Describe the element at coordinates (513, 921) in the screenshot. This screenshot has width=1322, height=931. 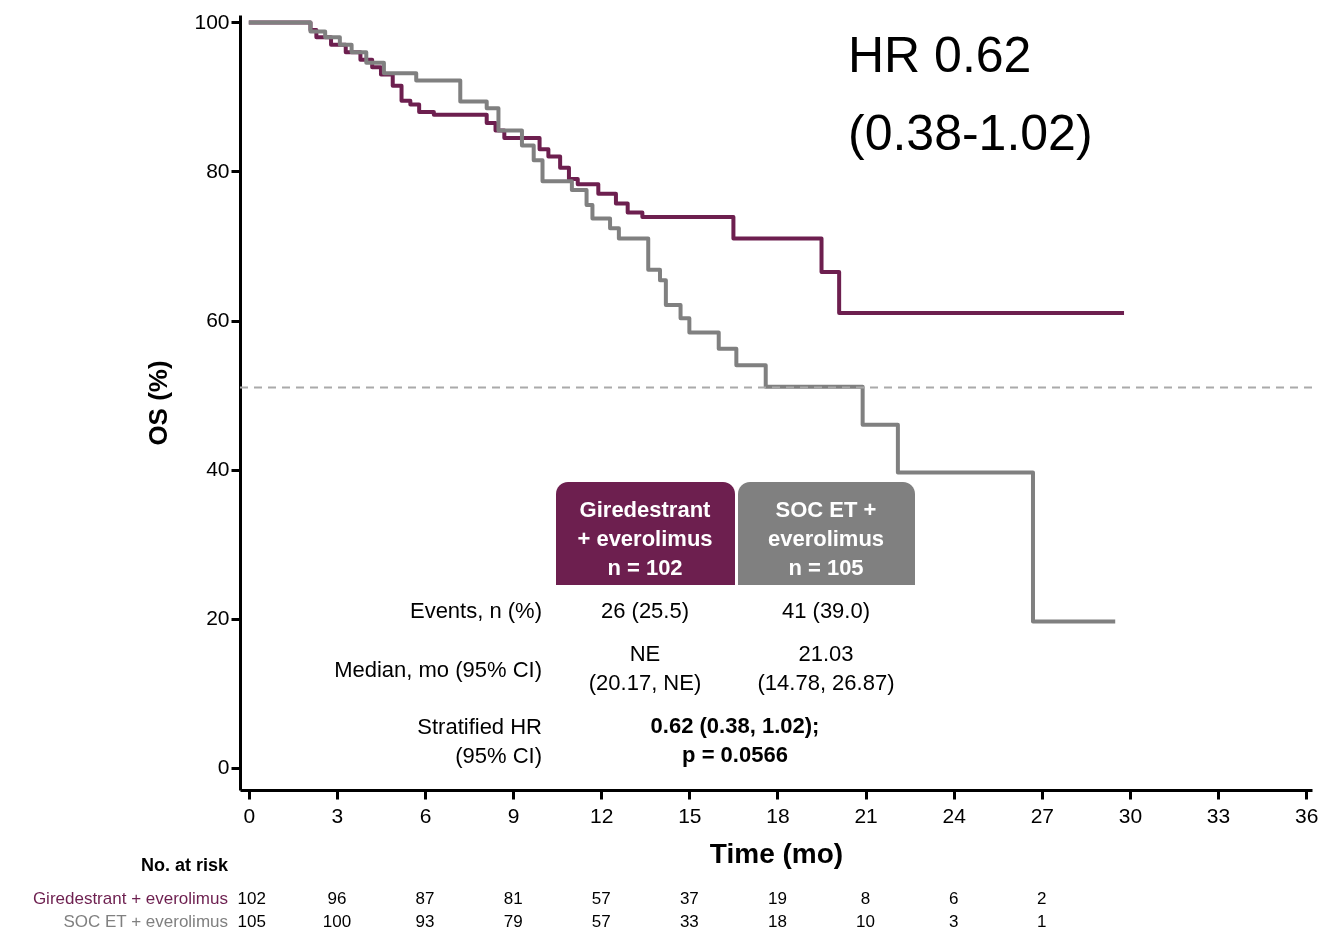
I see `text: 79` at that location.